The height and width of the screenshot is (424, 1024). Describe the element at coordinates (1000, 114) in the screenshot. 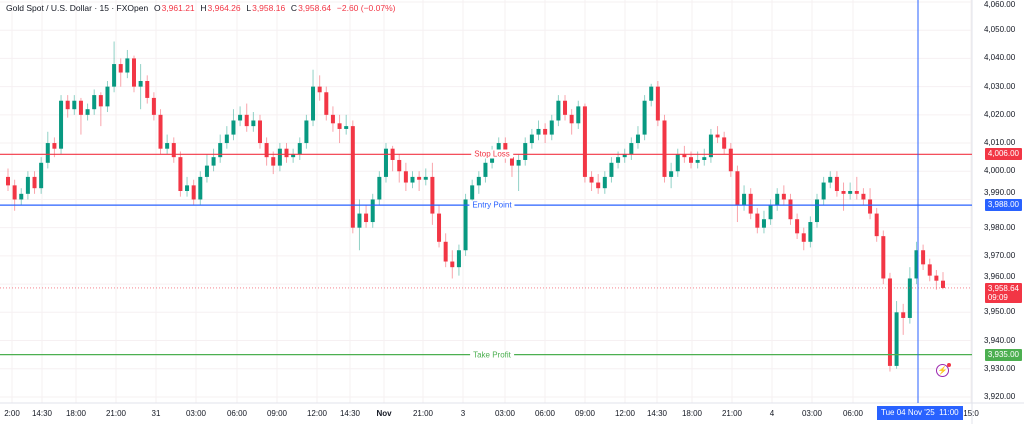

I see `y-tick-label: 4,020.00` at that location.